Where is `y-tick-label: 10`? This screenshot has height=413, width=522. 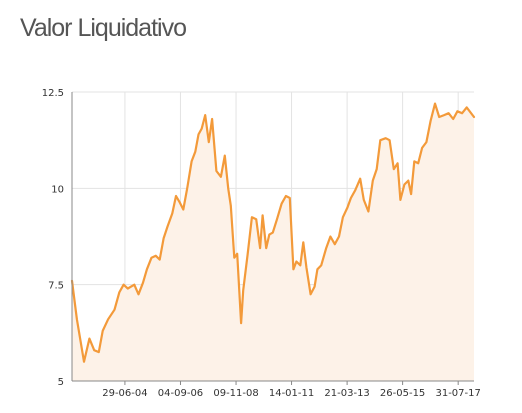
y-tick-label: 10 is located at coordinates (57, 189).